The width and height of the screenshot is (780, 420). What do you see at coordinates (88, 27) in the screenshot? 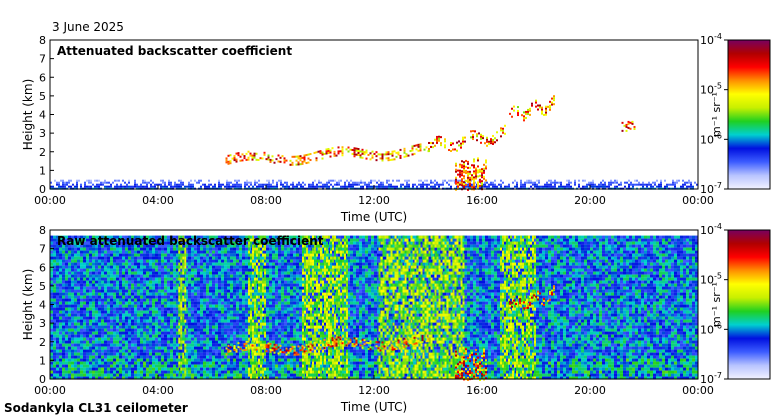
I see `date-label: 3 June 2025` at bounding box center [88, 27].